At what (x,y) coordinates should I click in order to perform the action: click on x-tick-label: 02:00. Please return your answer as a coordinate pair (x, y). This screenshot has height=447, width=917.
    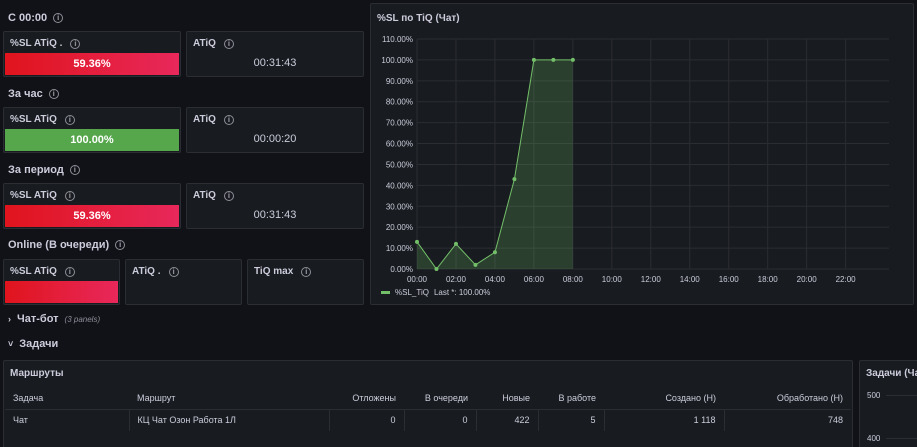
    Looking at the image, I should click on (456, 279).